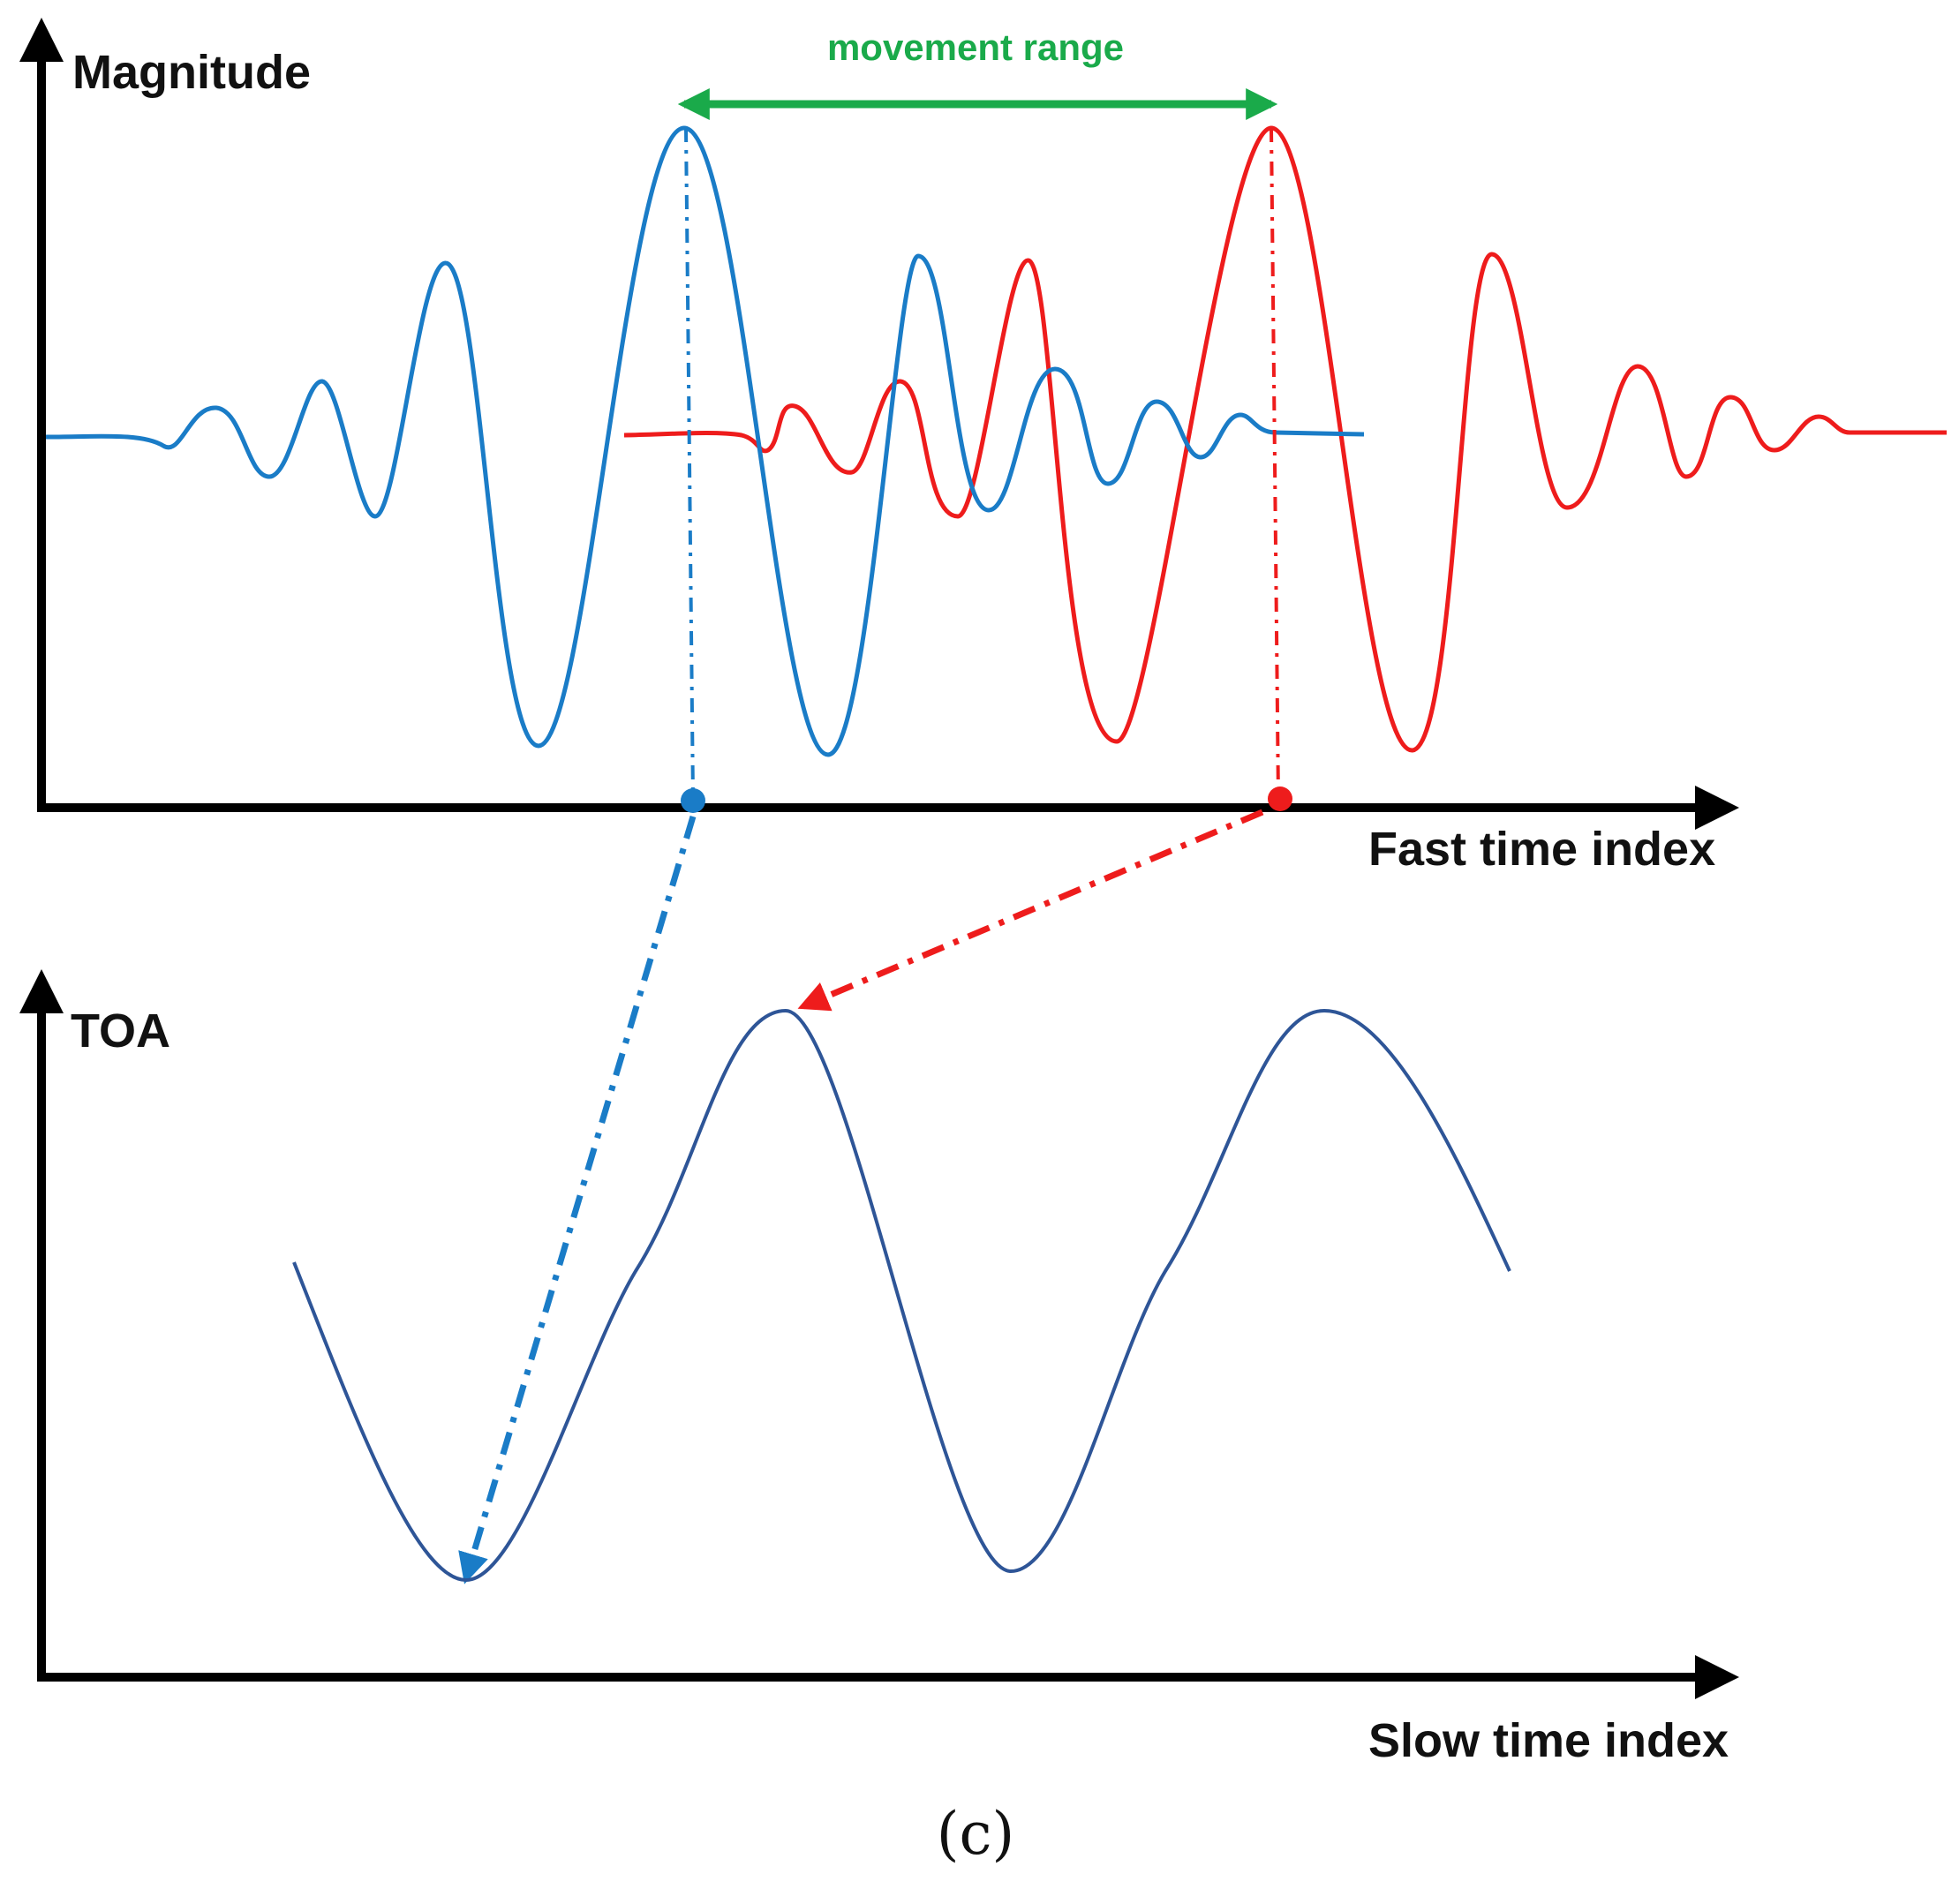 This screenshot has height=1904, width=1959. What do you see at coordinates (693, 800) in the screenshot?
I see `blue-peak-marker` at bounding box center [693, 800].